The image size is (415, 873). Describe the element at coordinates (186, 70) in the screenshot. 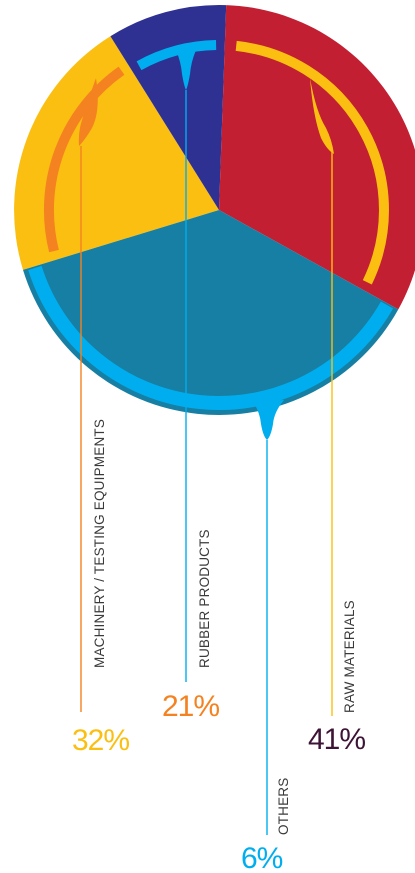

I see `drip-rubber` at that location.